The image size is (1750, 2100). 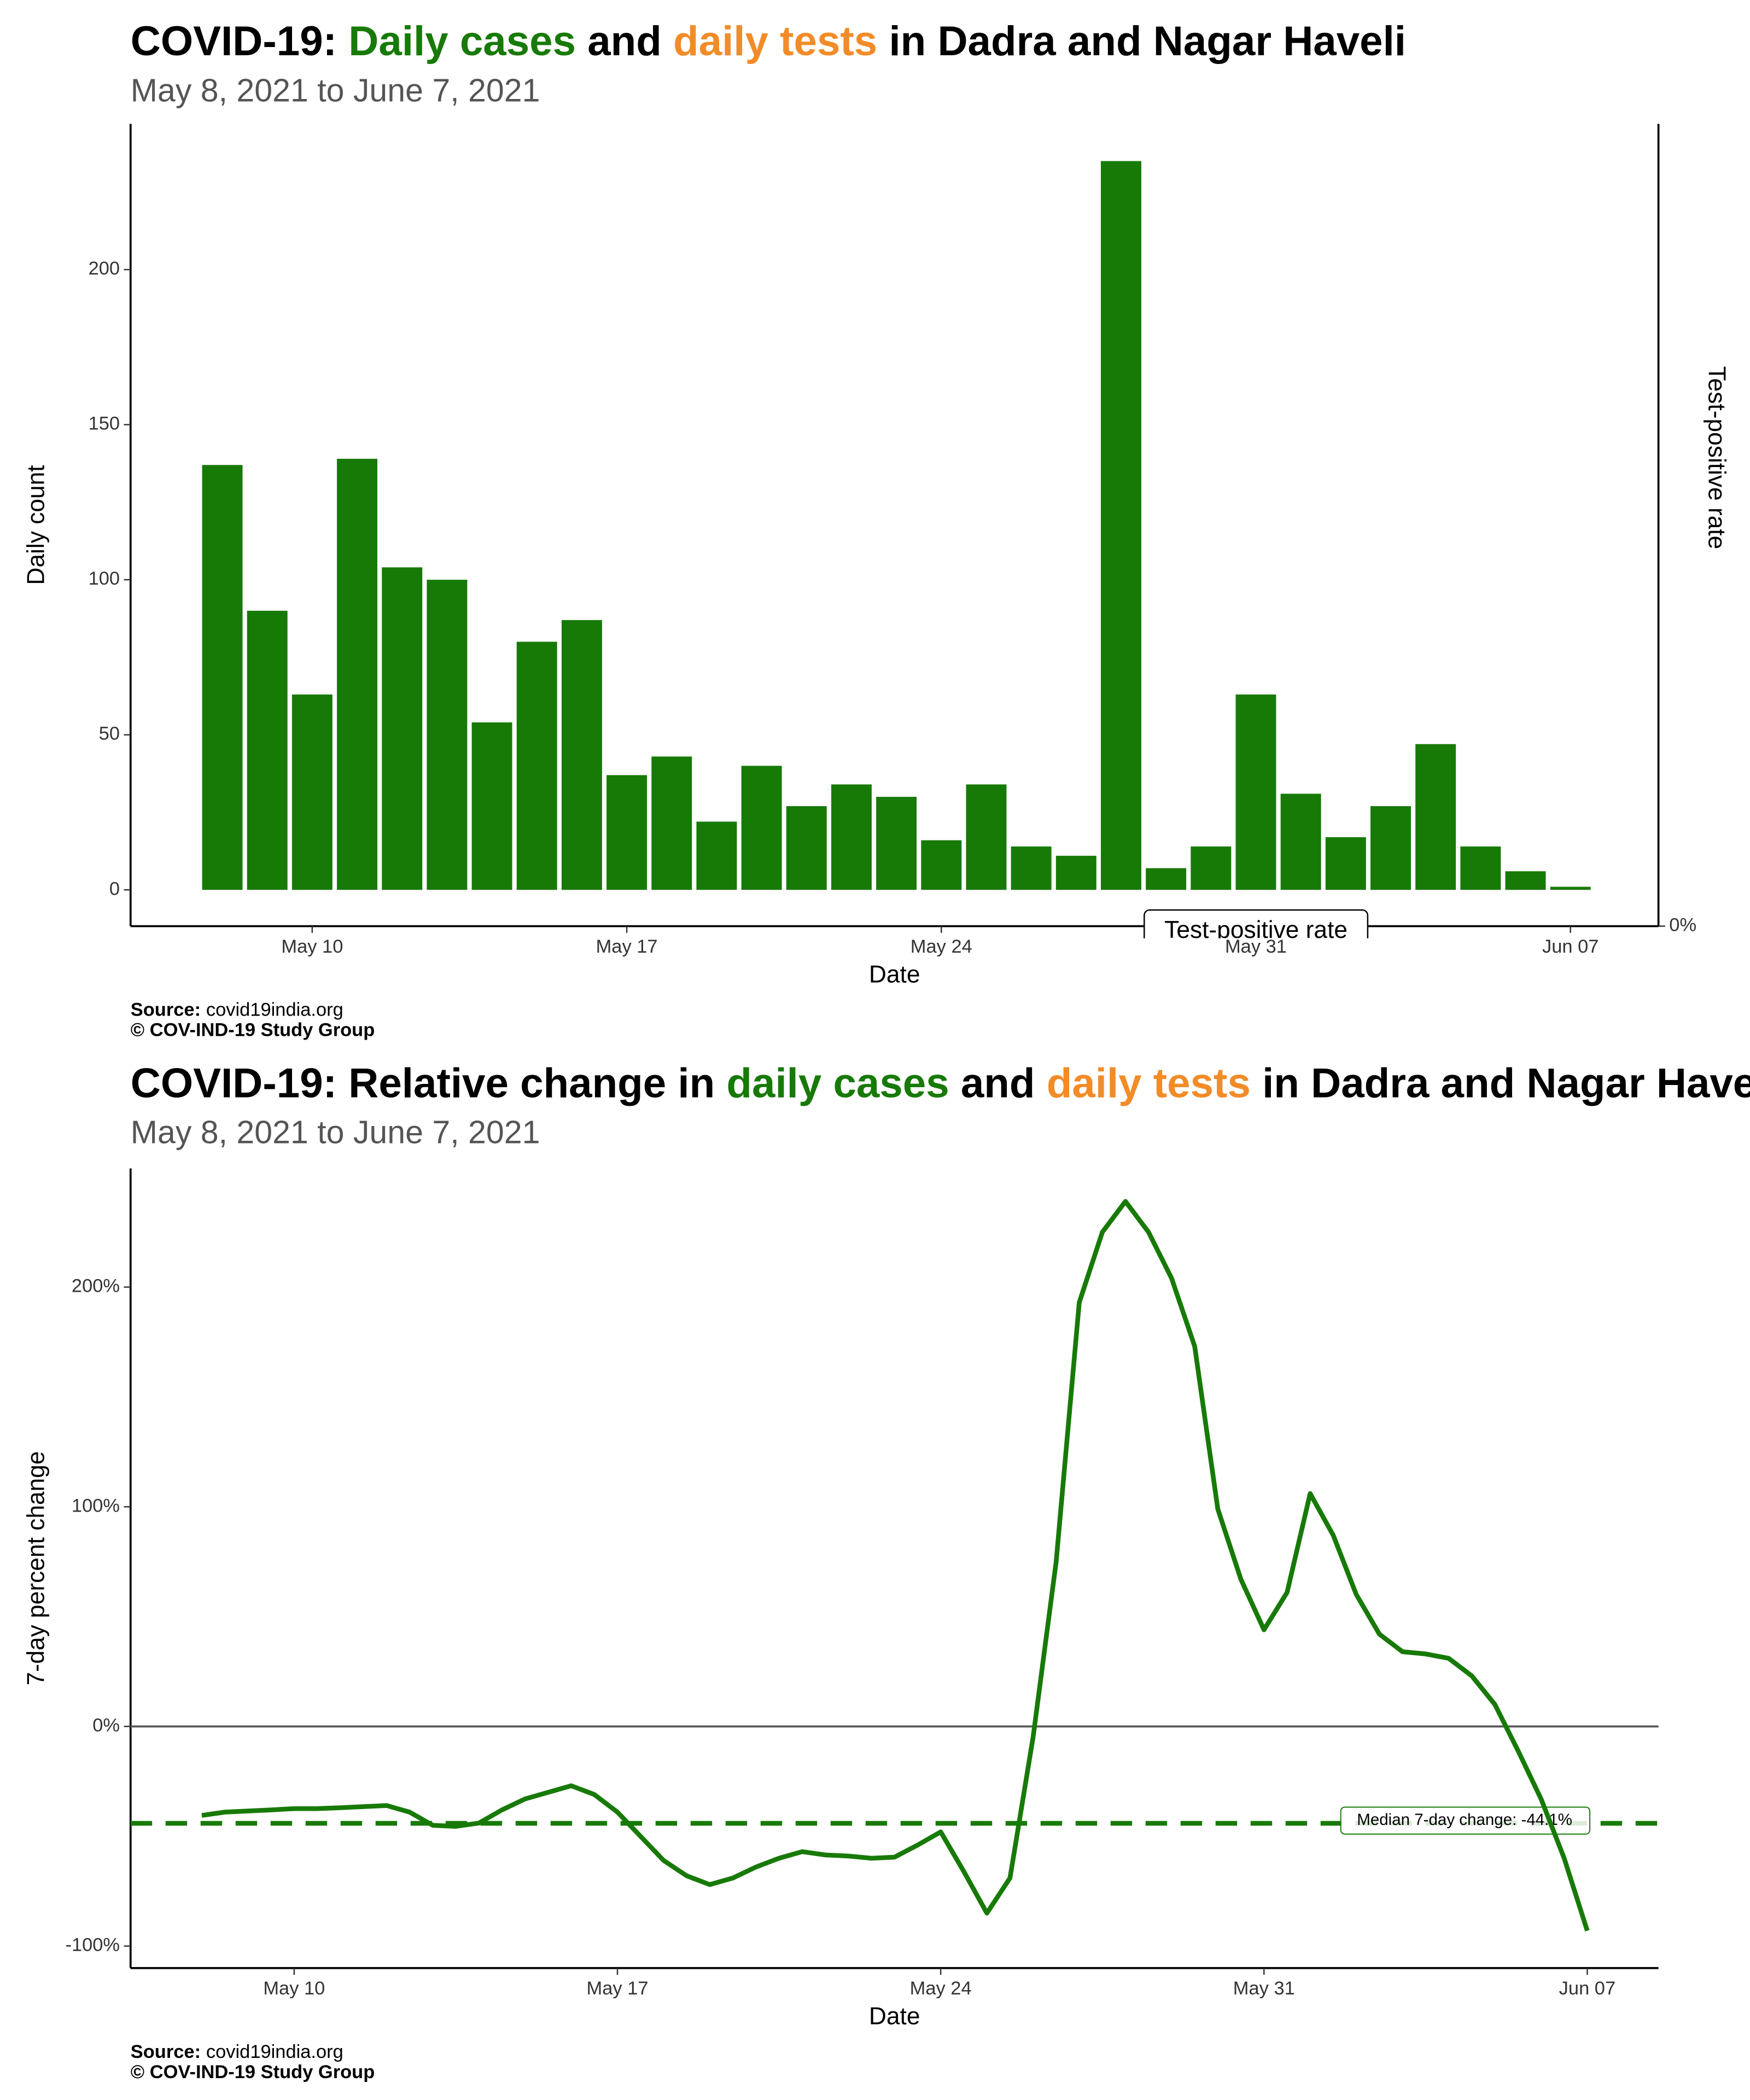 What do you see at coordinates (462, 41) in the screenshot?
I see `title-part: Daily cases` at bounding box center [462, 41].